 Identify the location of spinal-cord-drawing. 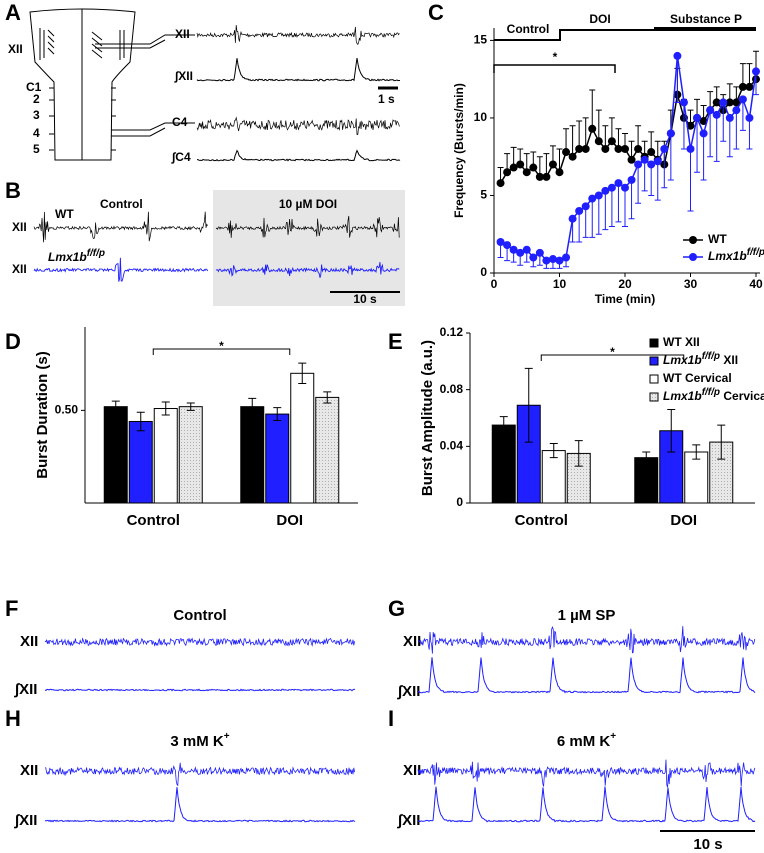
(112, 84).